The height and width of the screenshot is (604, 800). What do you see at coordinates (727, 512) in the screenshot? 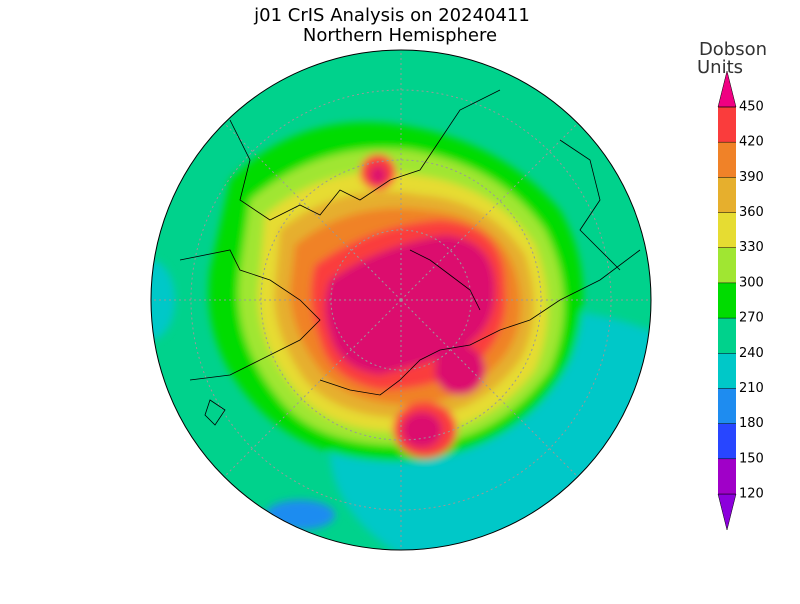
I see `colorbar-extend-low` at bounding box center [727, 512].